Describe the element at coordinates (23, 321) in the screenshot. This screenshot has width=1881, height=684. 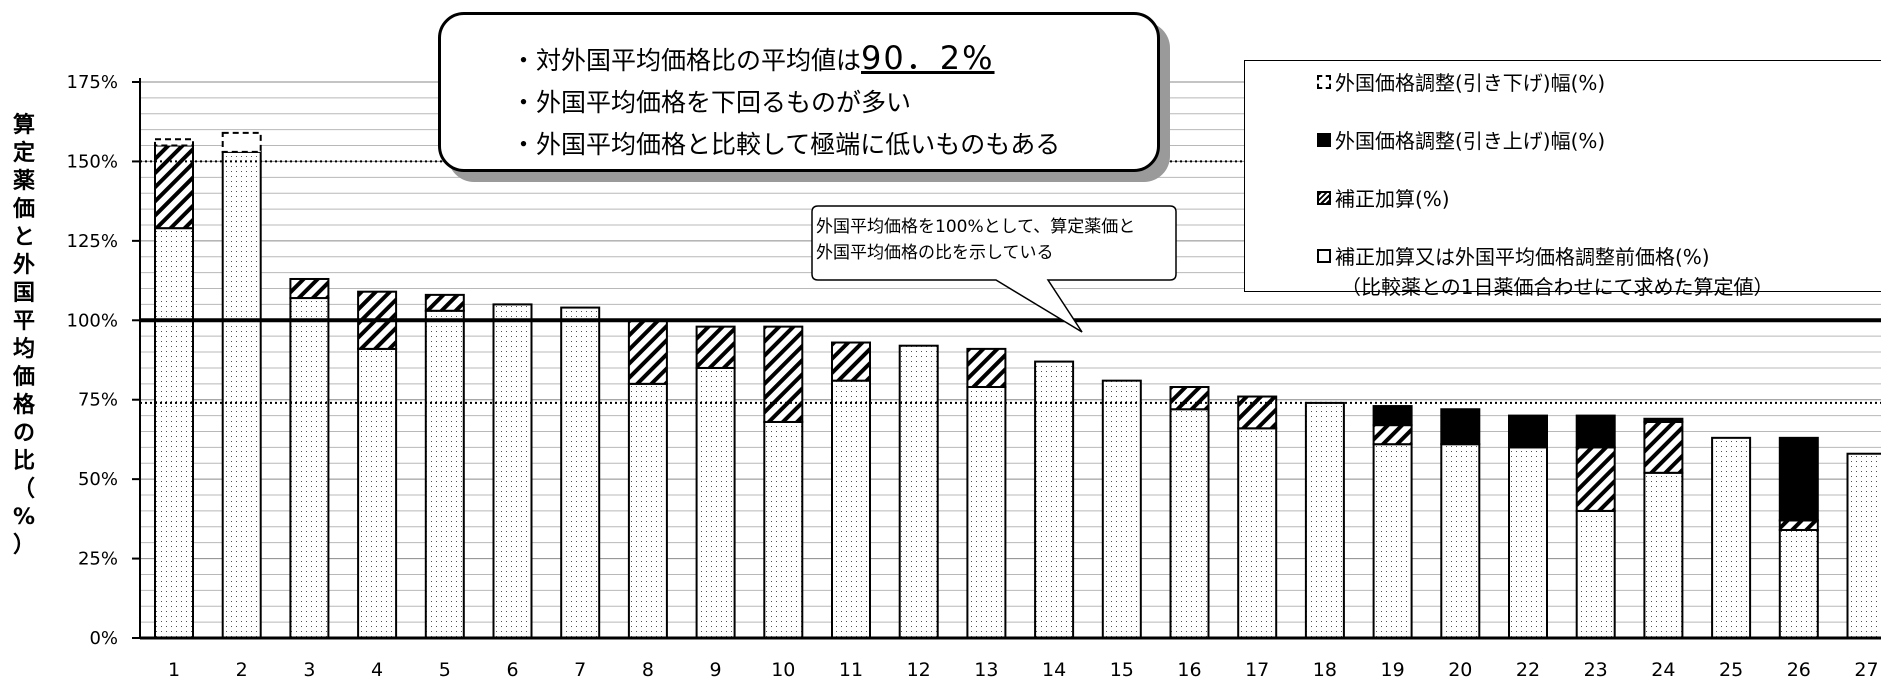
I see `y-axis-label-char: 平` at that location.